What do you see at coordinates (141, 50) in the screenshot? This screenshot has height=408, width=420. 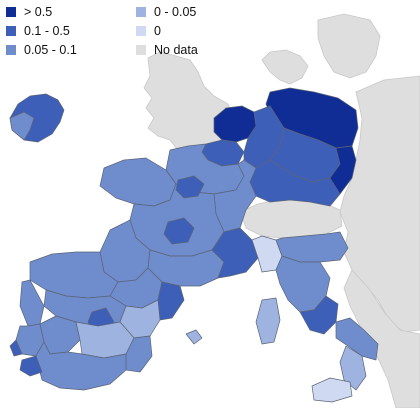 I see `legend-swatch-no-data` at bounding box center [141, 50].